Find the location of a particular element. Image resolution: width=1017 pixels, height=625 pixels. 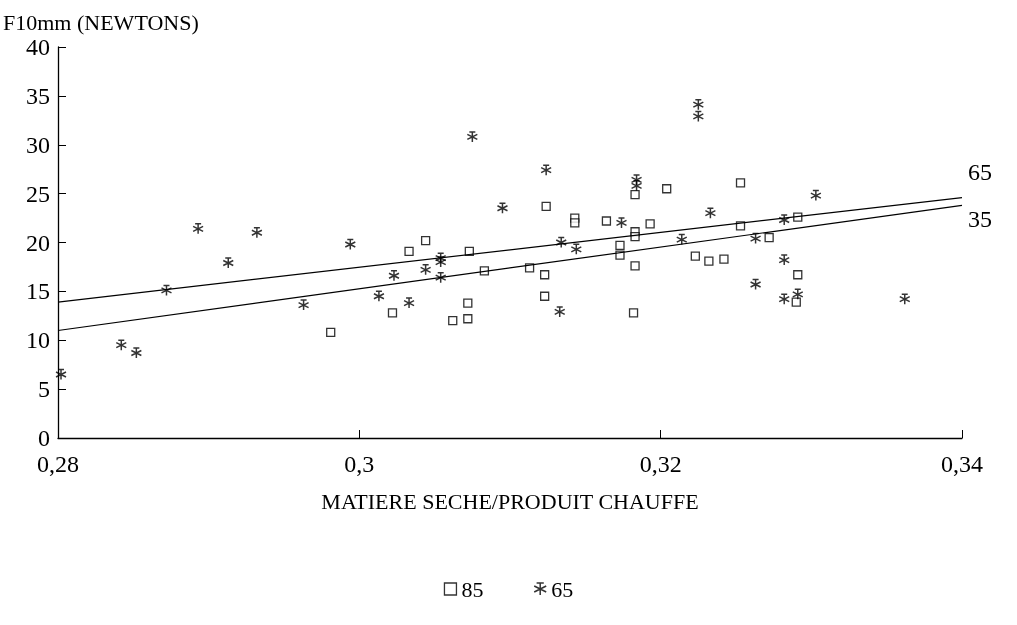

x-tick-label: 0,34 is located at coordinates (962, 464).